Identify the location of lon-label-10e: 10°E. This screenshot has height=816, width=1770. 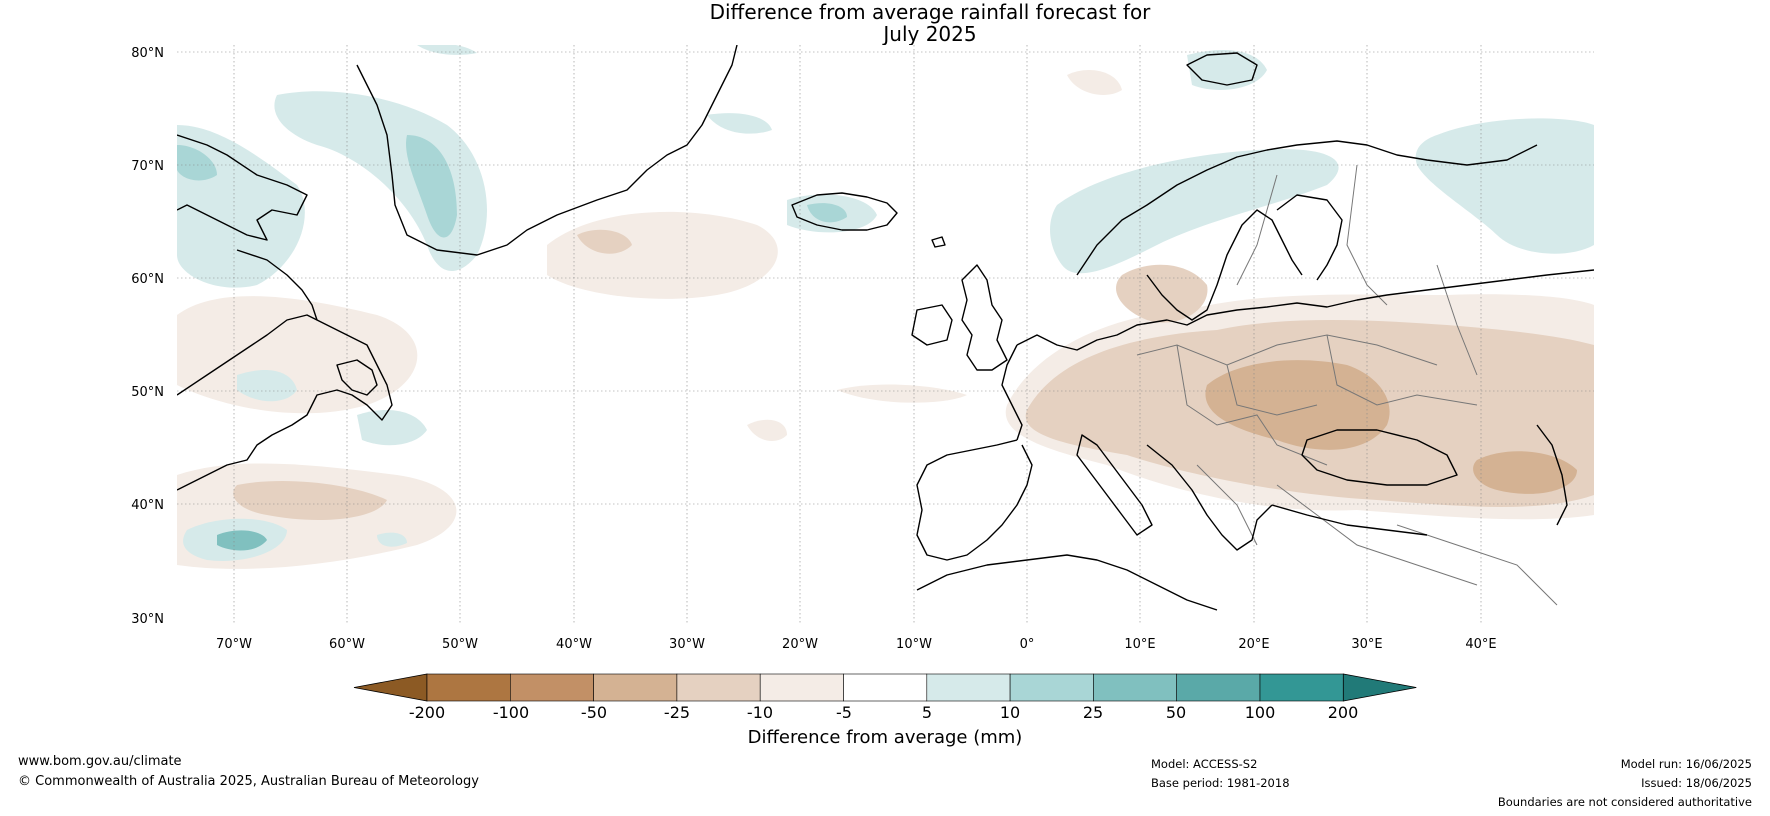
(1140, 644).